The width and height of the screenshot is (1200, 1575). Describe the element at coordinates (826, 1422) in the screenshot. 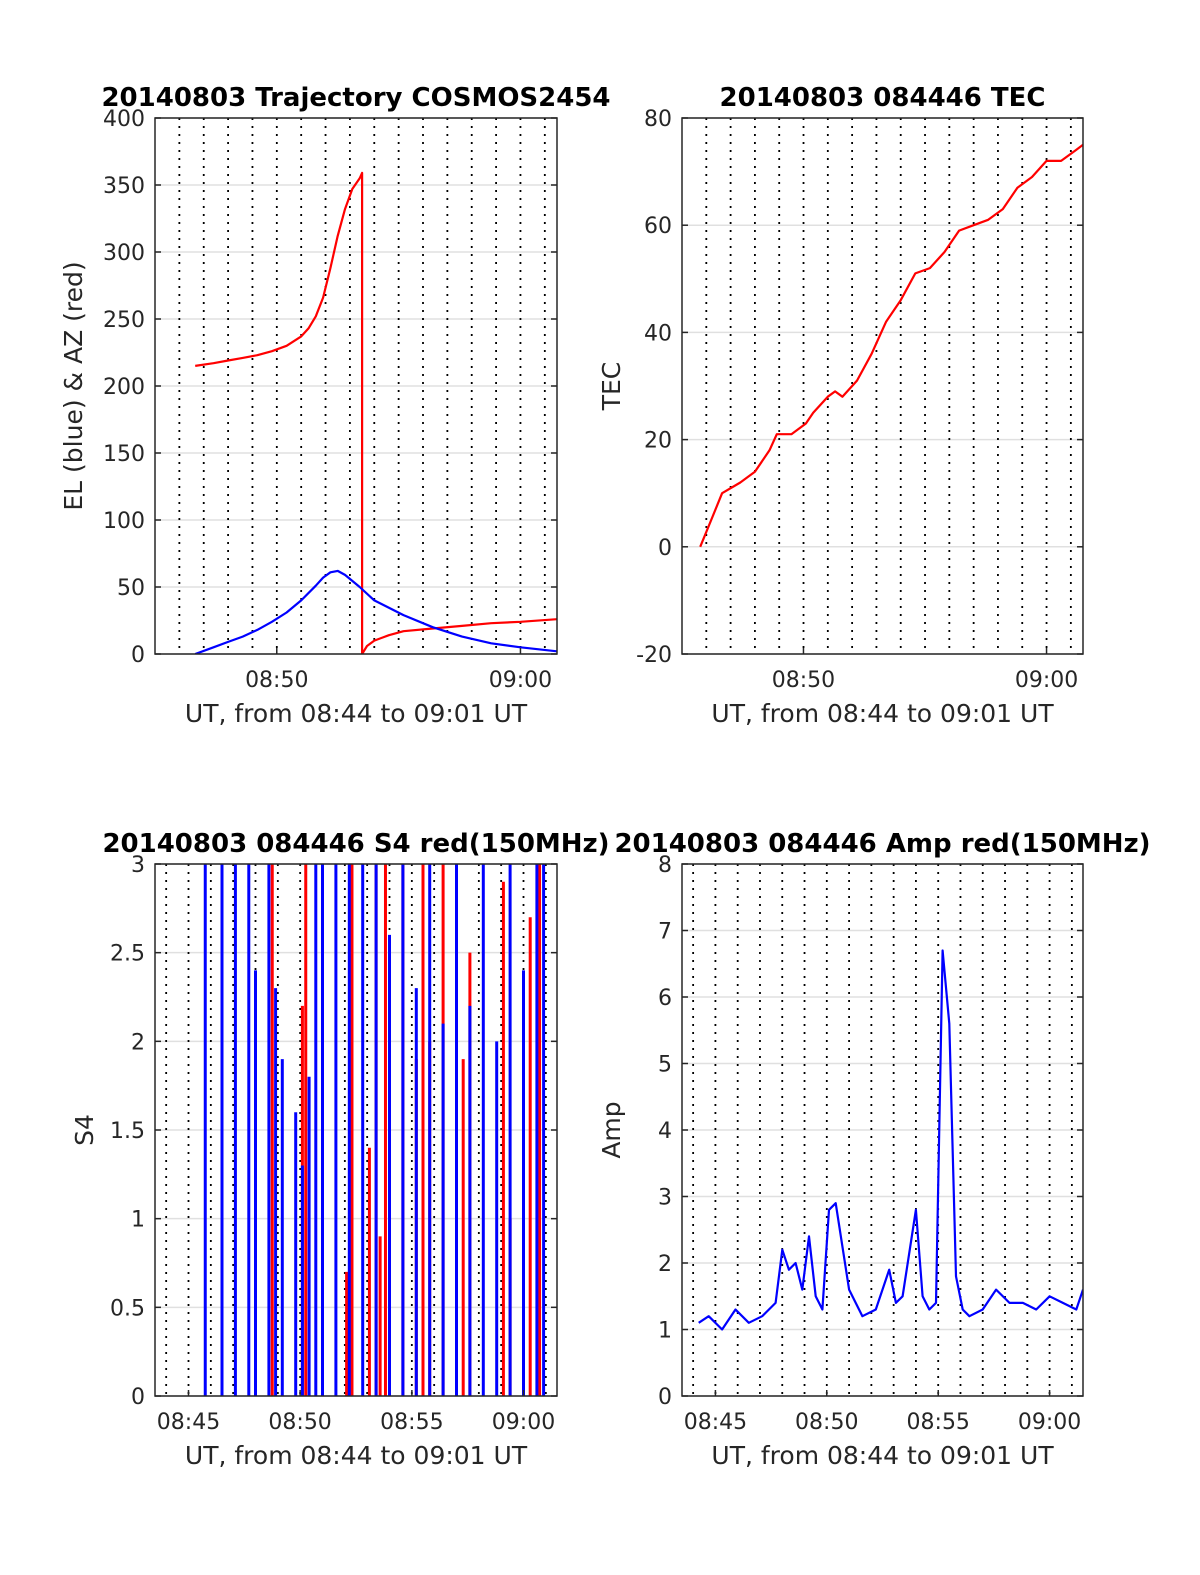

I see `amp-xtick-label: 08:50` at that location.